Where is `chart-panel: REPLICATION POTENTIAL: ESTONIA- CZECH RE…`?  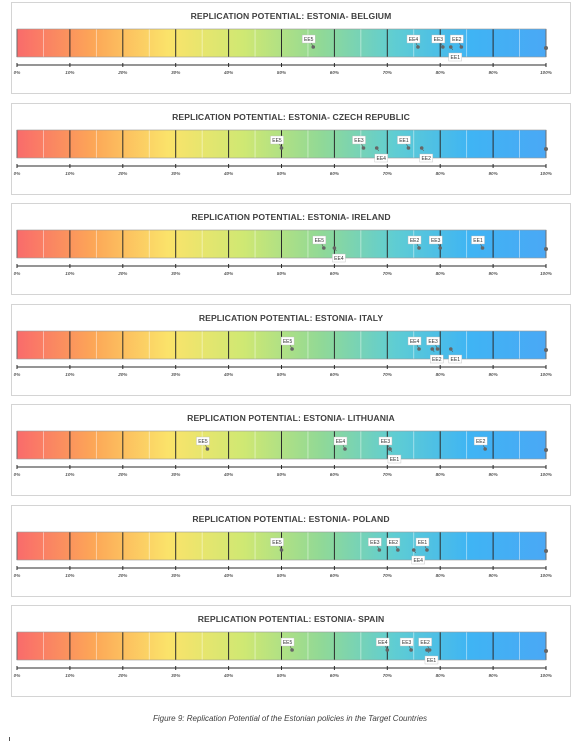
chart-panel: REPLICATION POTENTIAL: ESTONIA- CZECH RE… is located at coordinates (291, 148).